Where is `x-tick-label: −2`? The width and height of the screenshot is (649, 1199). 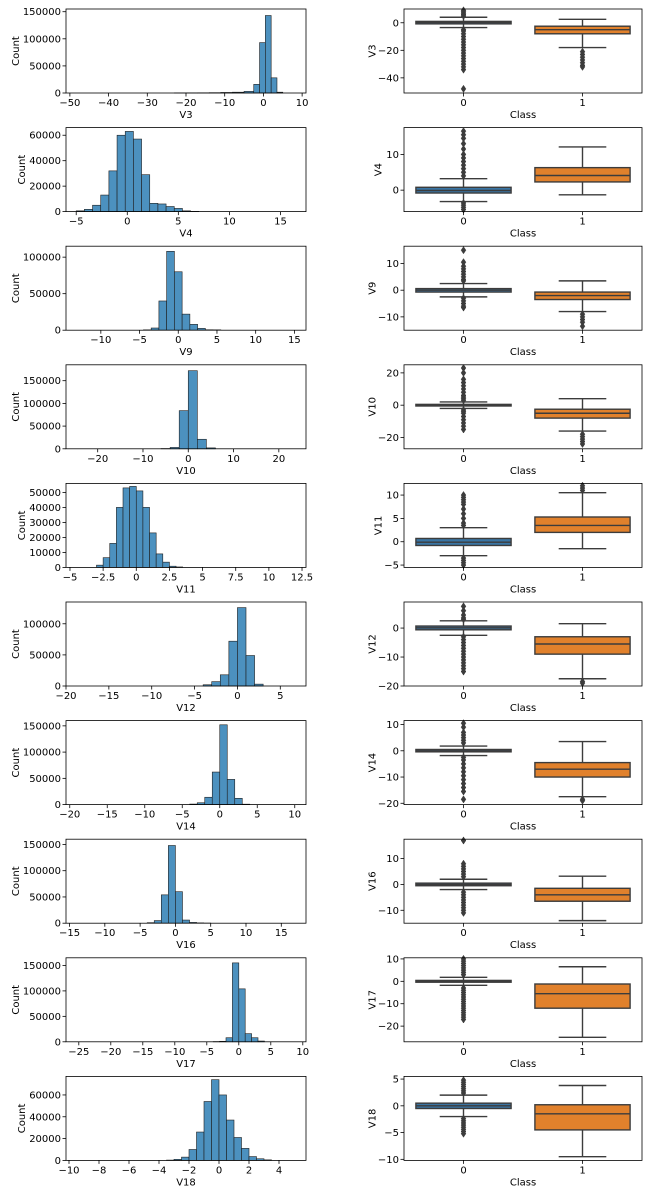 x-tick-label: −2 is located at coordinates (189, 1170).